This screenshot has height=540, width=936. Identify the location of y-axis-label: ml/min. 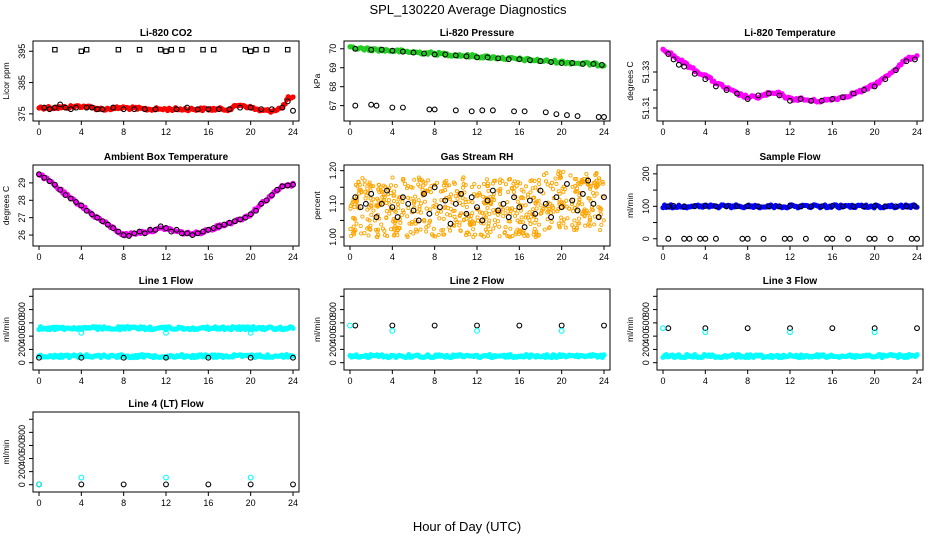
(6, 329).